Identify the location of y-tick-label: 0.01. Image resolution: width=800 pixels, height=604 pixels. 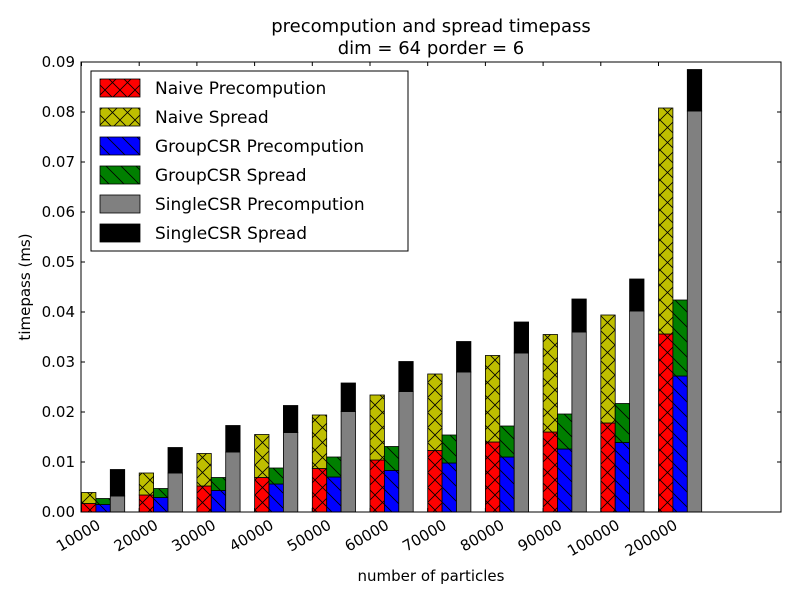
(58, 462).